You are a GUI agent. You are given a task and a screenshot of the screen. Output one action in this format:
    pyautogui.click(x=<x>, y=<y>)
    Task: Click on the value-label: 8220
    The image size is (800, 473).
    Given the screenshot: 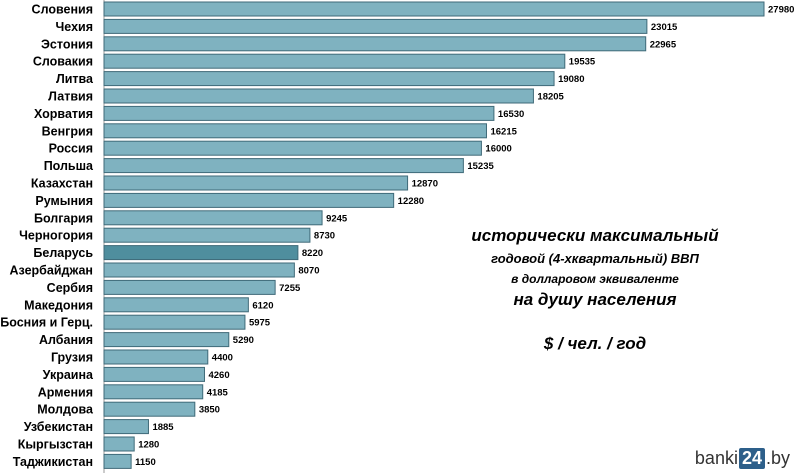 What is the action you would take?
    pyautogui.click(x=312, y=253)
    